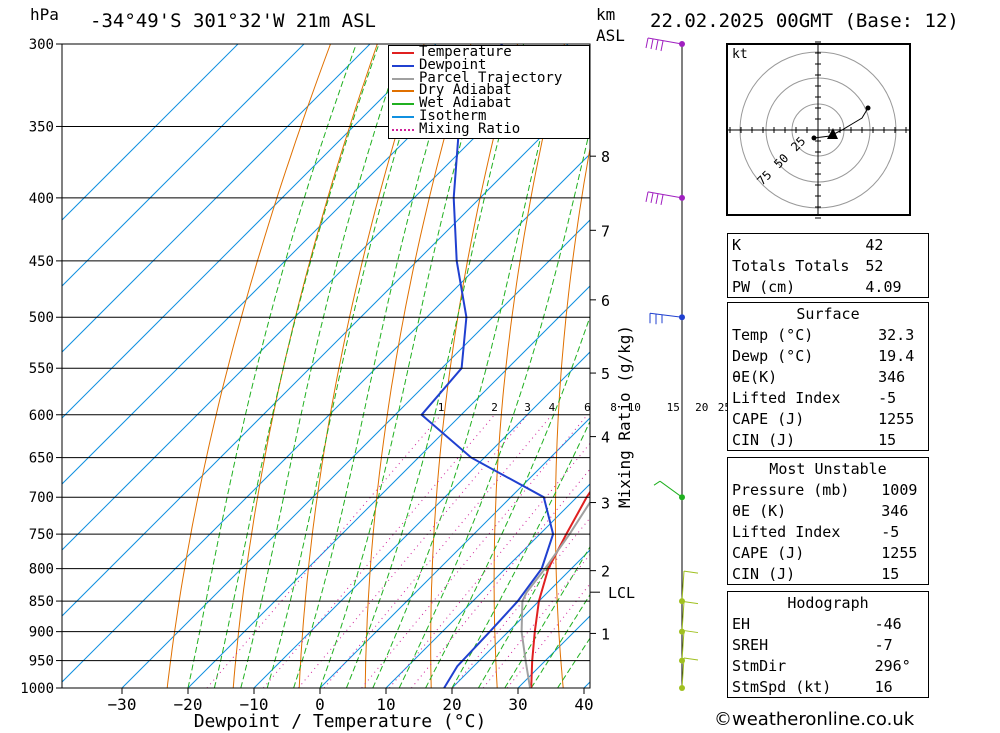 The height and width of the screenshot is (733, 1000). I want to click on indices-value: 1255, so click(896, 418).